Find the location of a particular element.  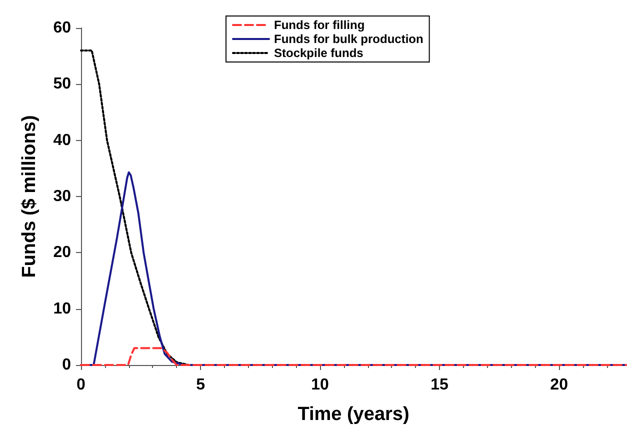

y-tick-label: 50 is located at coordinates (62, 84).